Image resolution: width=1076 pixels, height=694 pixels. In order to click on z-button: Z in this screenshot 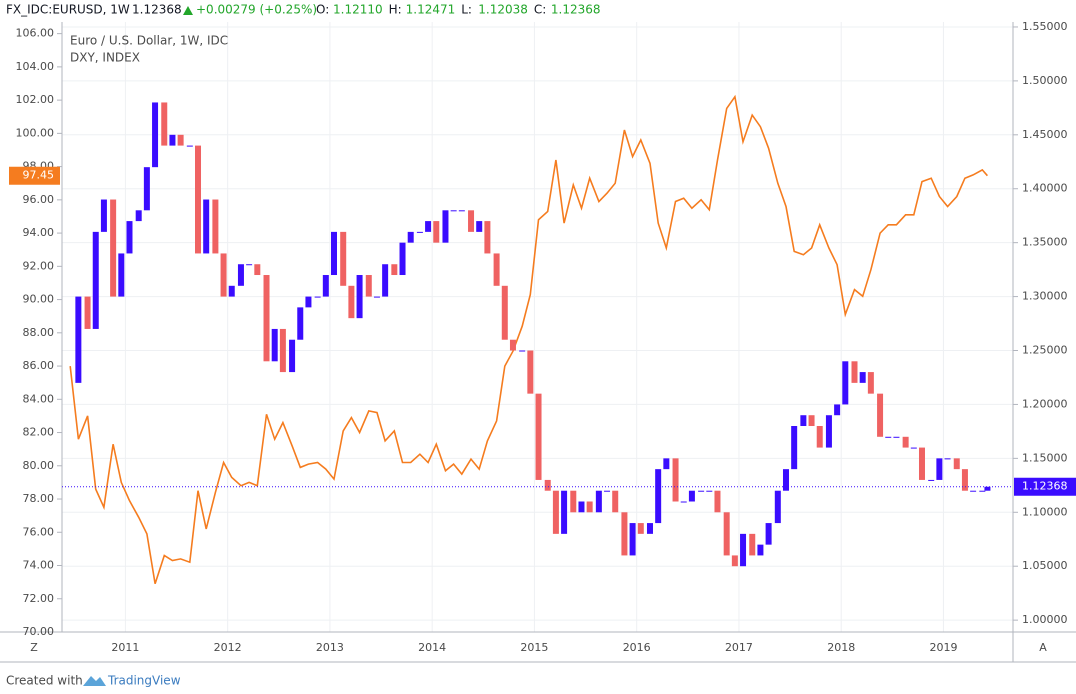, I will do `click(34, 647)`.